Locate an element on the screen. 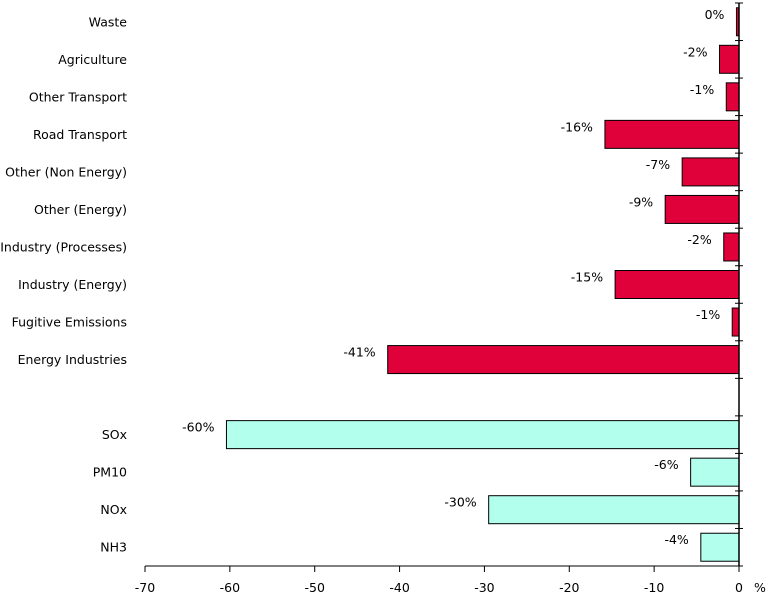 The image size is (768, 596). x-tick-label: -10 is located at coordinates (654, 587).